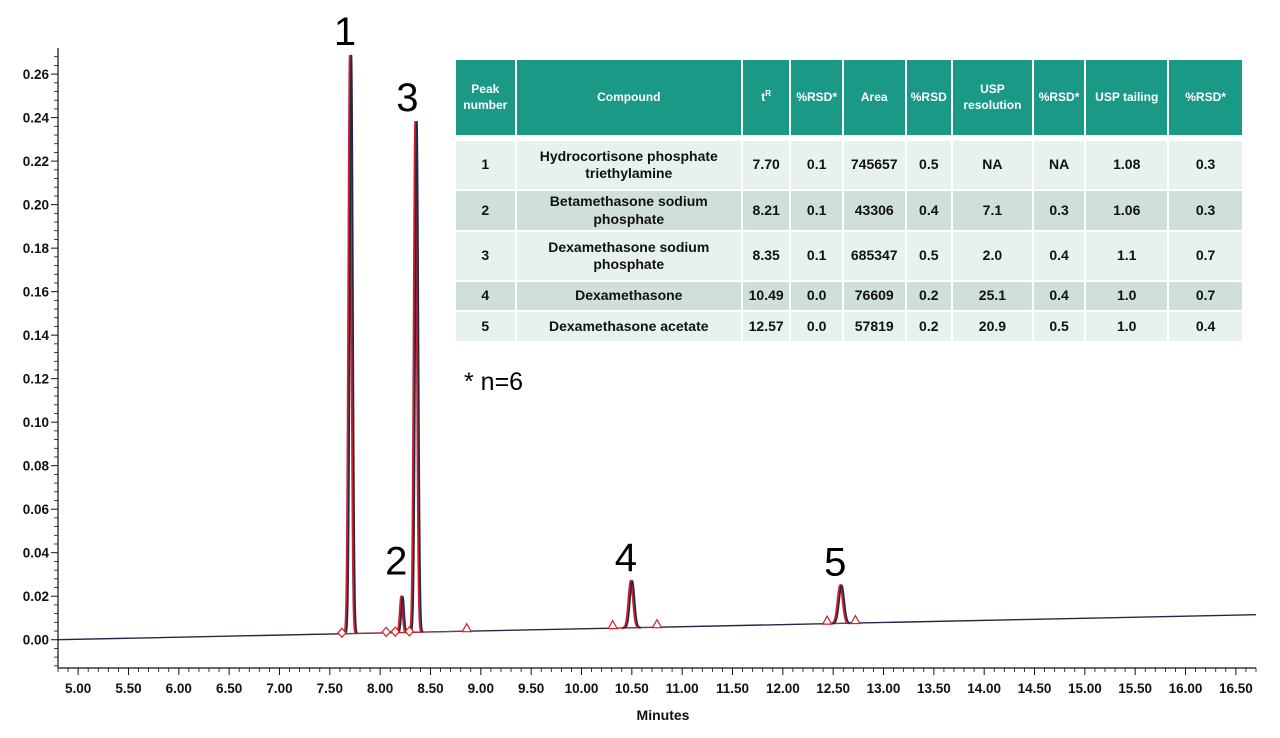  I want to click on x-tick-label: 5.50, so click(128, 688).